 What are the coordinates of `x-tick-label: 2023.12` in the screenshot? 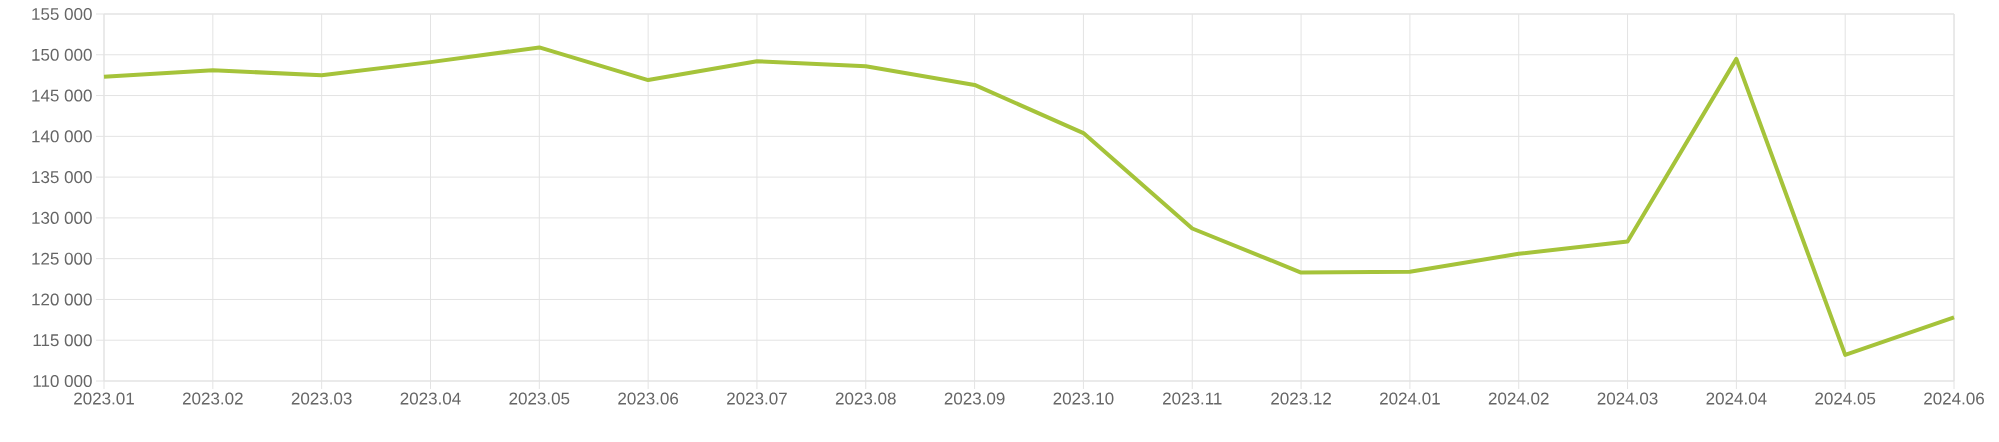 It's located at (1301, 398).